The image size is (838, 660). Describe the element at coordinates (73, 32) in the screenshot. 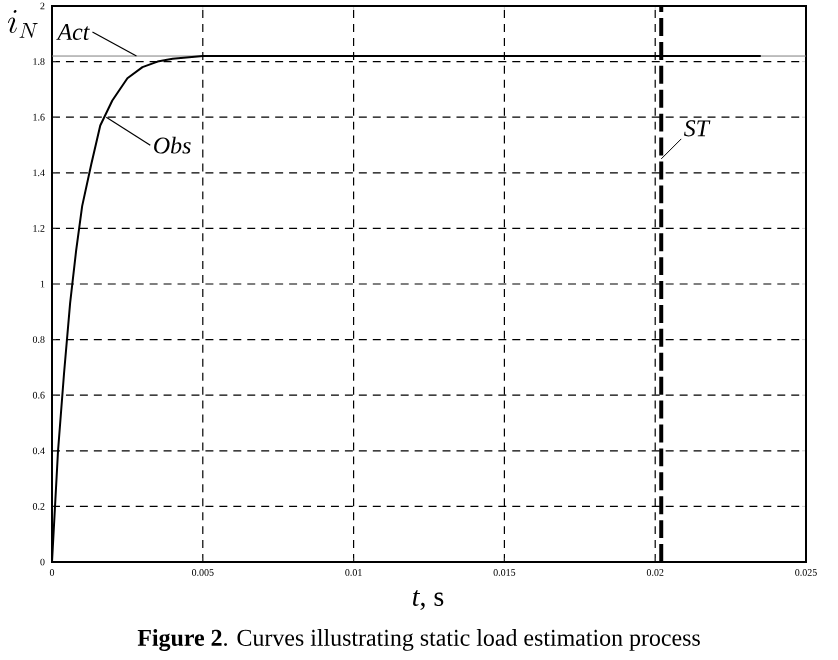

I see `annotation: Act` at that location.